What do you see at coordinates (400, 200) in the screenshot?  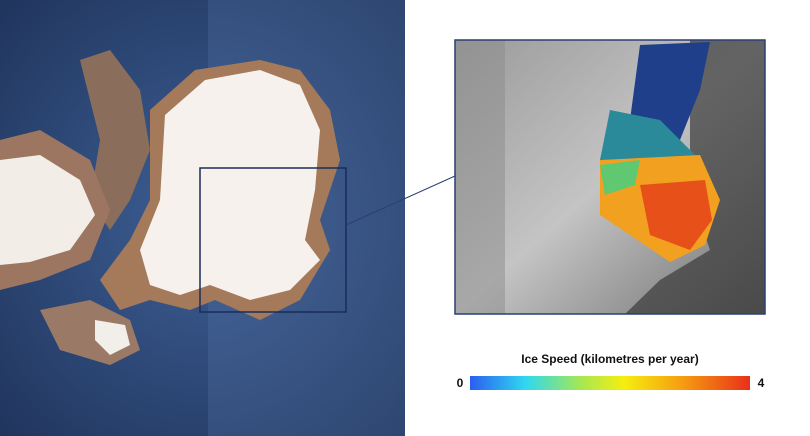 I see `connector-line` at bounding box center [400, 200].